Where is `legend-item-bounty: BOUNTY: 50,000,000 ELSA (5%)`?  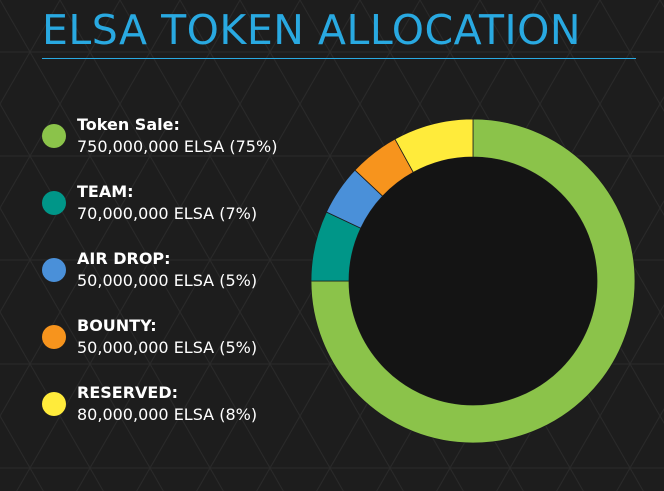 legend-item-bounty: BOUNTY: 50,000,000 ELSA (5%) is located at coordinates (182, 338).